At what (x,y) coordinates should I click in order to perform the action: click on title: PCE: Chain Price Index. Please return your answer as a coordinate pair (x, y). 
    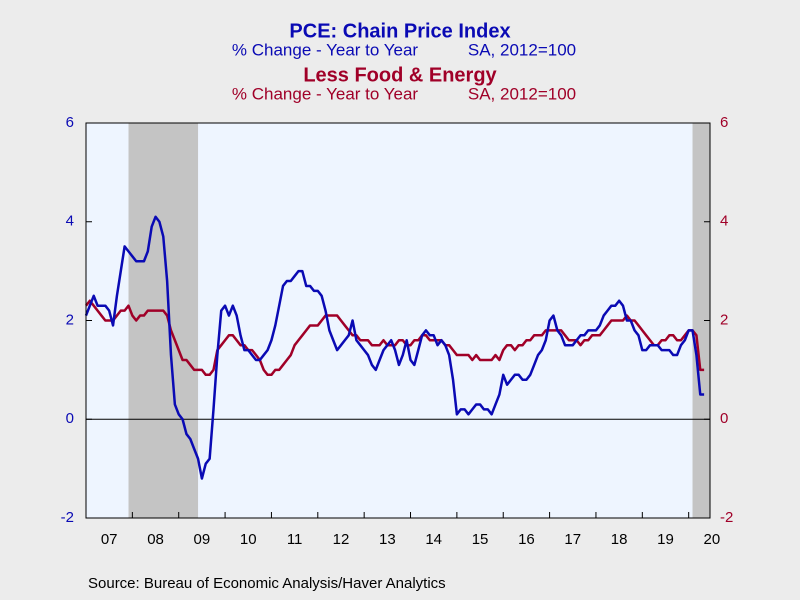
    Looking at the image, I should click on (399, 31).